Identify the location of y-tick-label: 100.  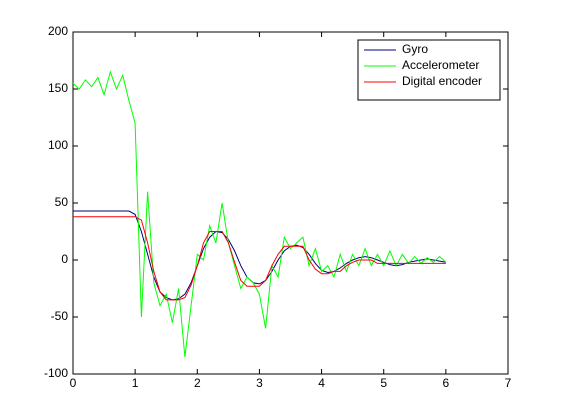
(58, 145).